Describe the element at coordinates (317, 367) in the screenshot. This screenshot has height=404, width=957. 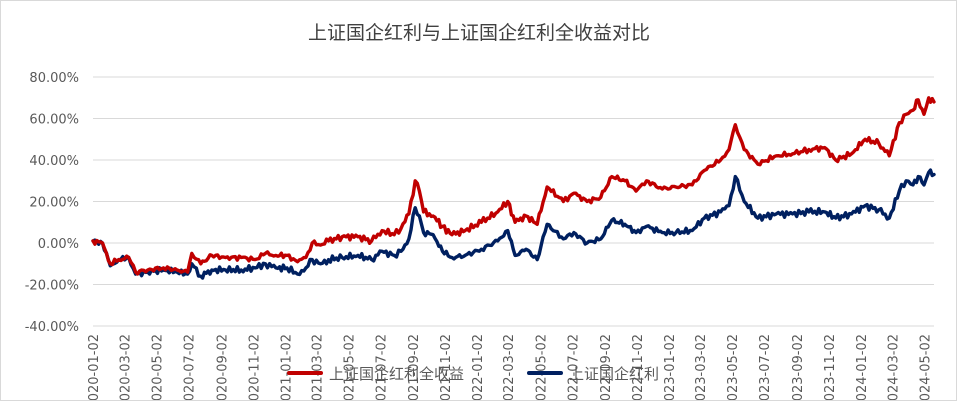
I see `x-tick-label: 2021-03-02` at that location.